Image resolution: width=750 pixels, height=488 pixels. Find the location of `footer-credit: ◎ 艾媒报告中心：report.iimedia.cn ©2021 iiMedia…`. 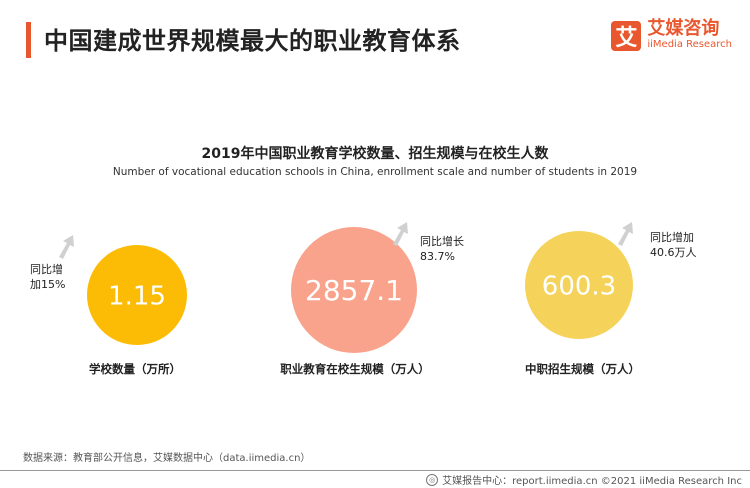

footer-credit: ◎ 艾媒报告中心：report.iimedia.cn ©2021 iiMedia… is located at coordinates (584, 479).